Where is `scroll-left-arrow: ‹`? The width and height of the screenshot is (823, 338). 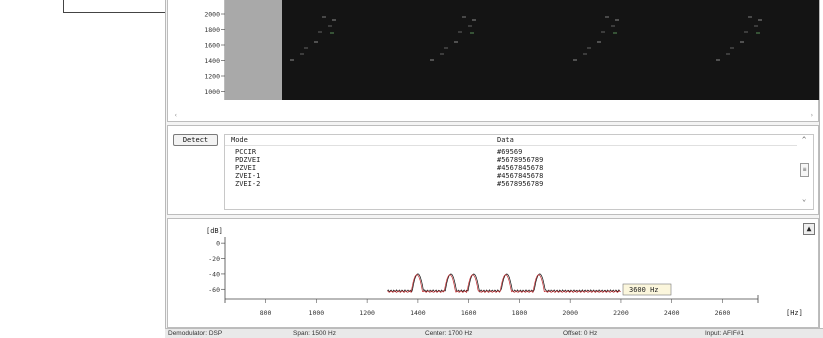
scroll-left-arrow: ‹ is located at coordinates (176, 115).